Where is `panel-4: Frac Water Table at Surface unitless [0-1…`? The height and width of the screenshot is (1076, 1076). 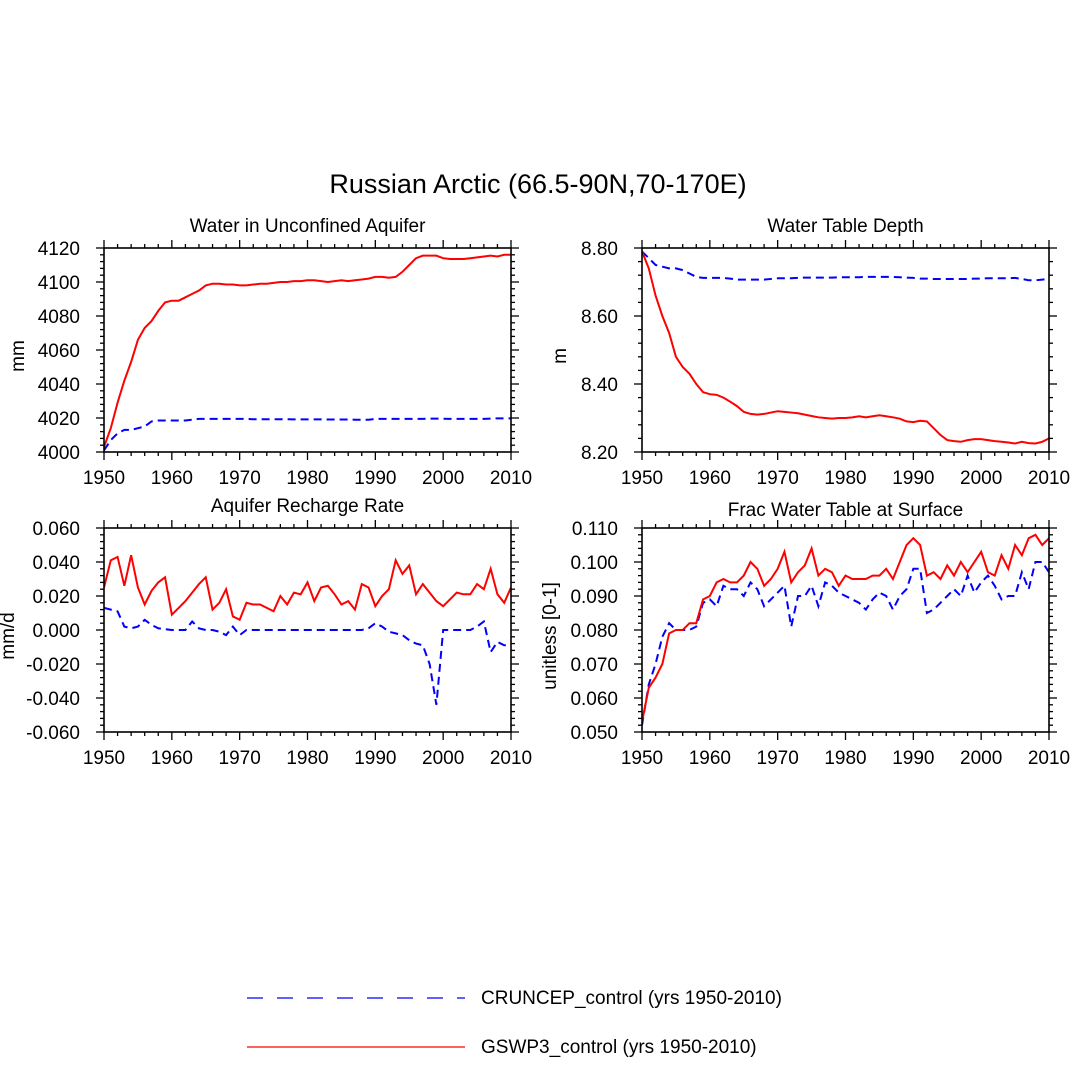 panel-4: Frac Water Table at Surface unitless [0-1… is located at coordinates (805, 634).